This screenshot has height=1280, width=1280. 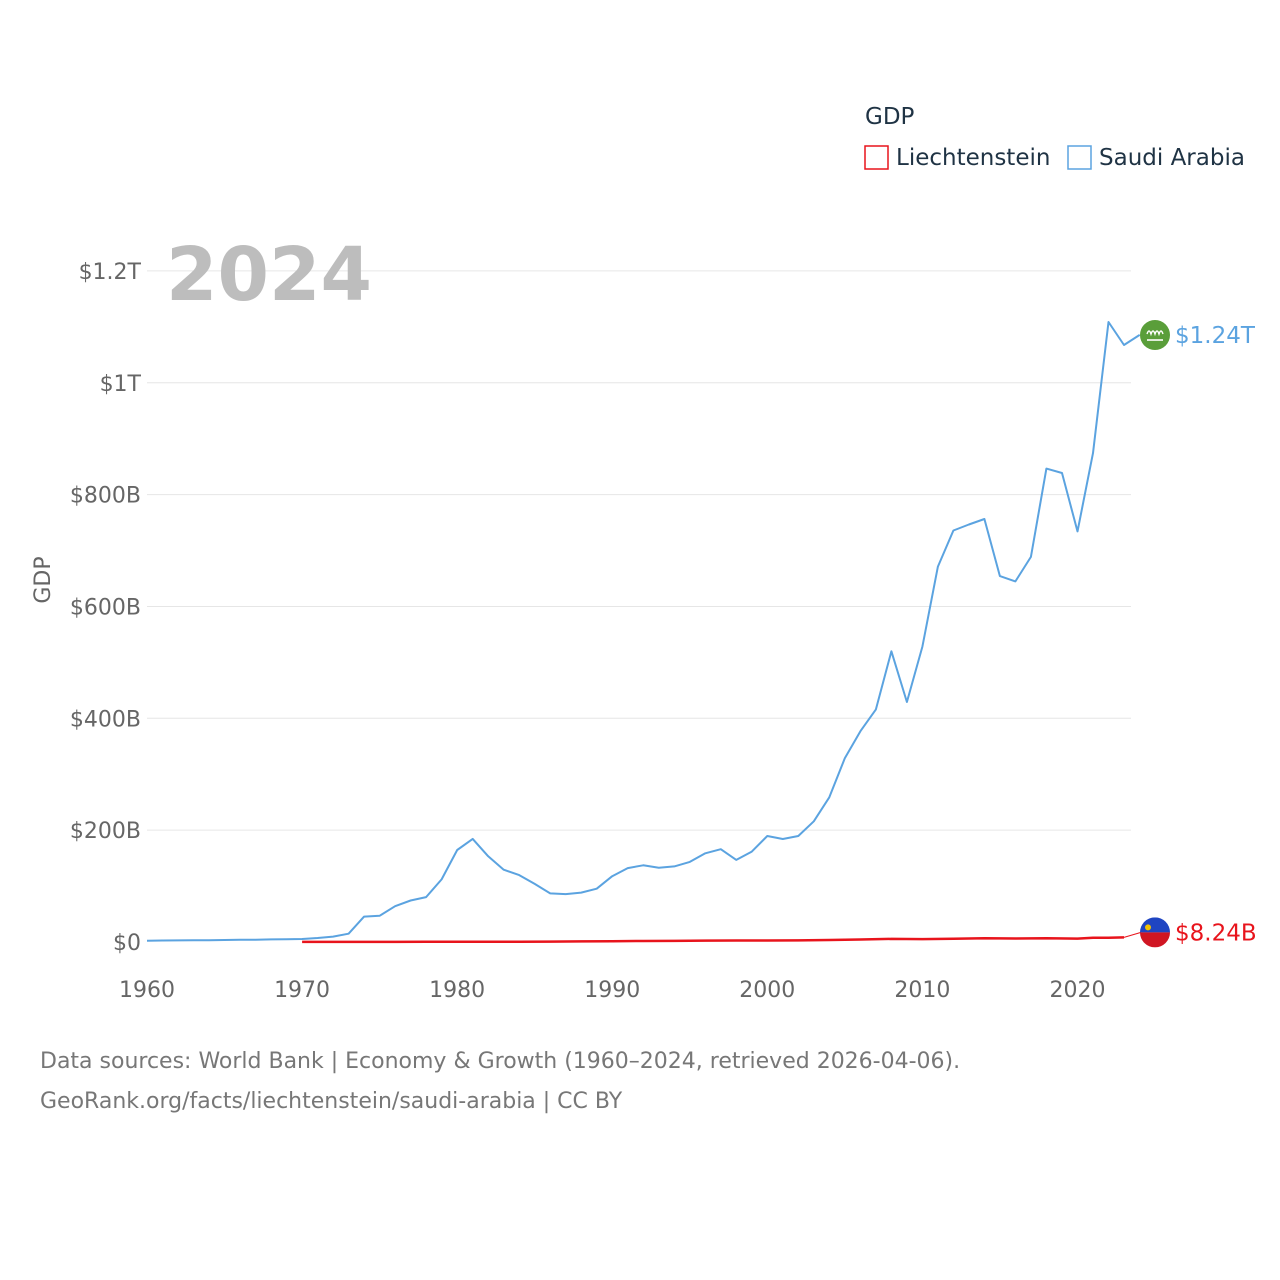 What do you see at coordinates (1132, 934) in the screenshot?
I see `end-connector-liechtenstein` at bounding box center [1132, 934].